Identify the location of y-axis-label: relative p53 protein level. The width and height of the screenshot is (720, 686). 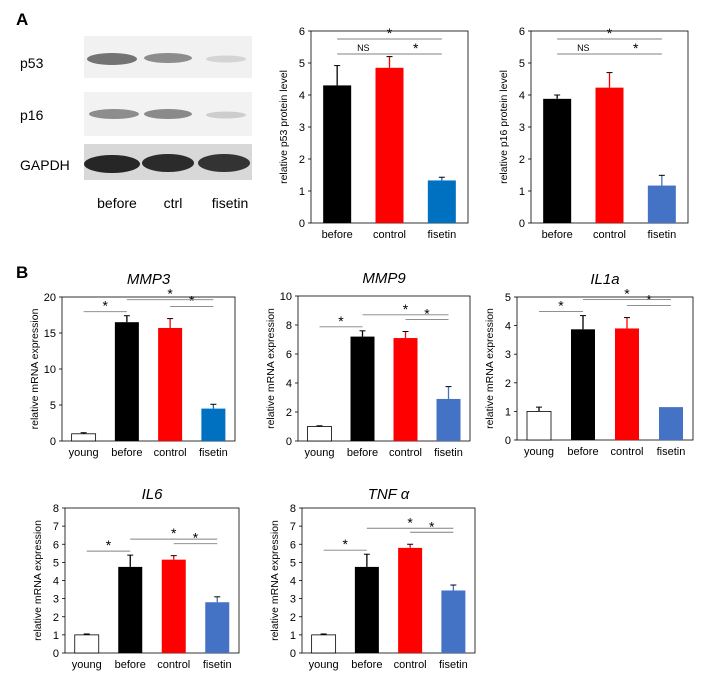
(284, 127).